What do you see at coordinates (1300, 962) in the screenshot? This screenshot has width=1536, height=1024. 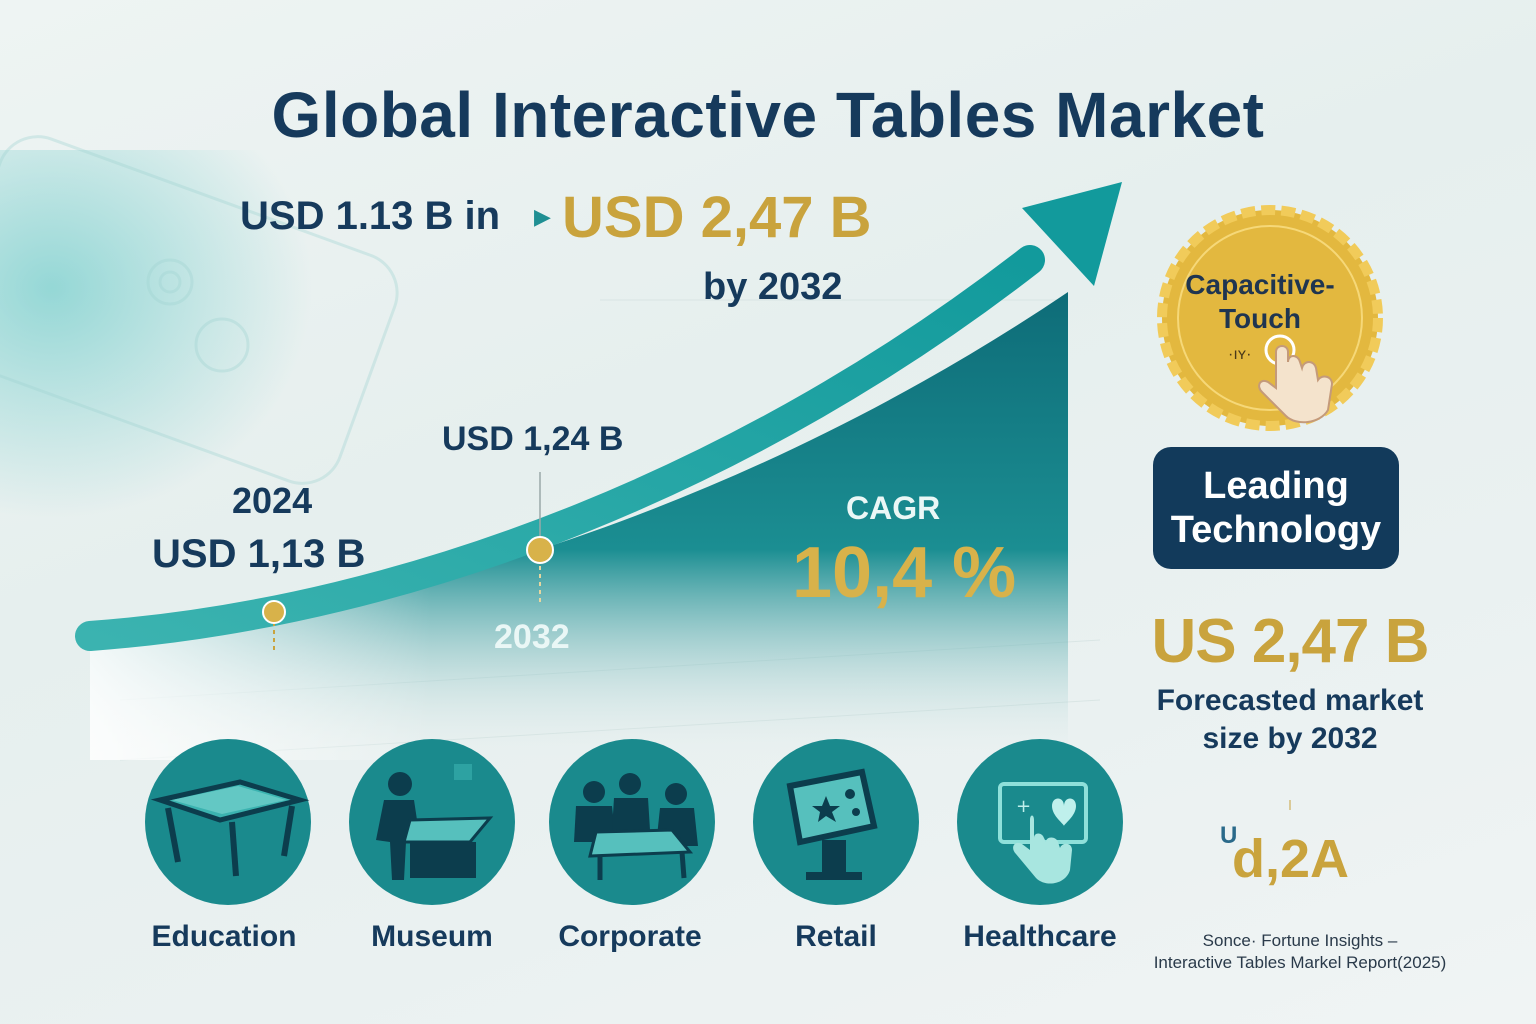 I see `source-line2: Interactive Tables Markel Report(2025)` at bounding box center [1300, 962].